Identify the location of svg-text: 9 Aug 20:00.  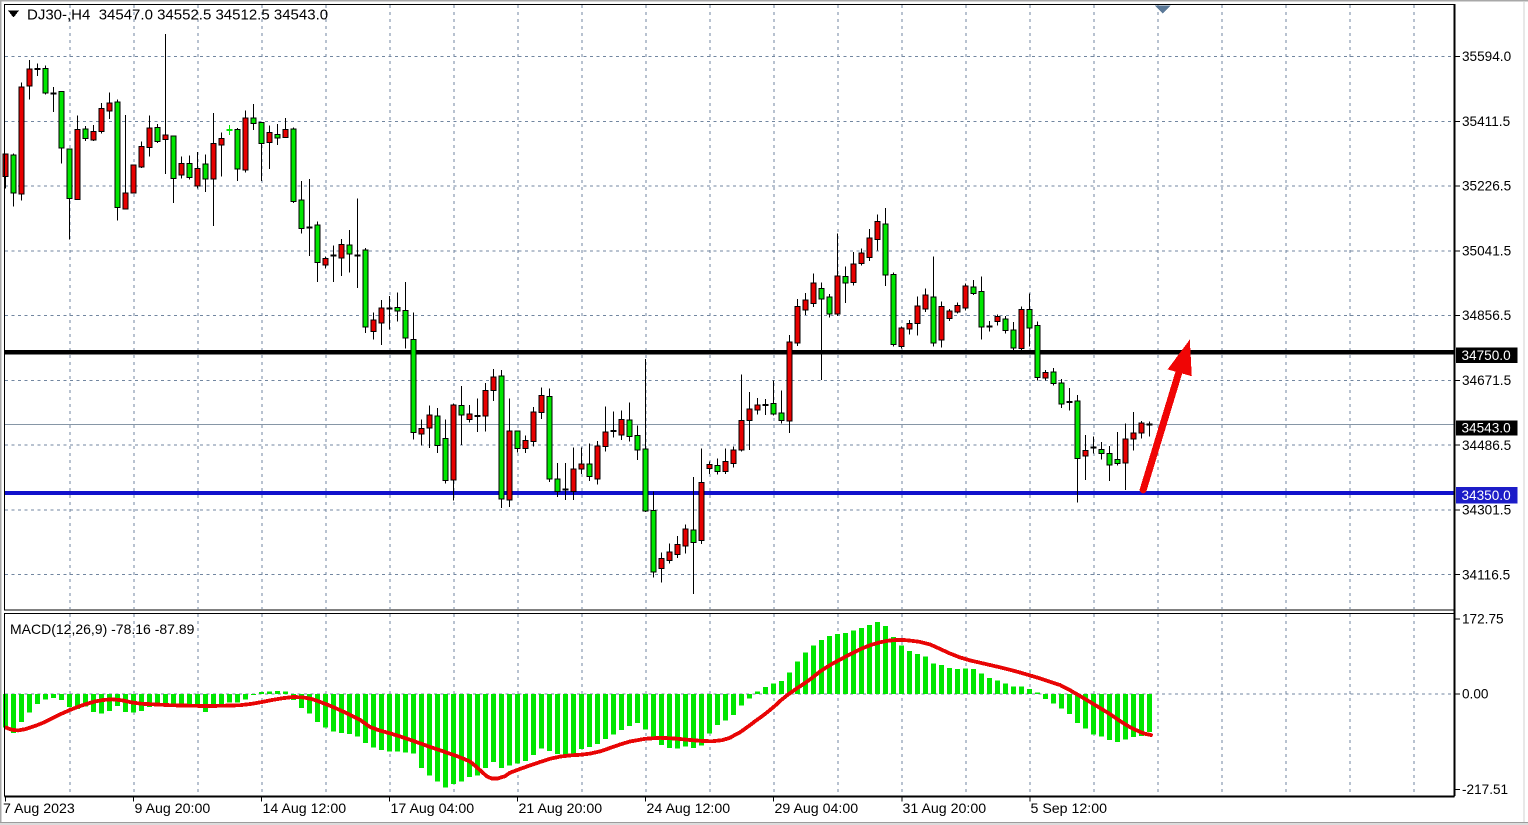
(173, 809).